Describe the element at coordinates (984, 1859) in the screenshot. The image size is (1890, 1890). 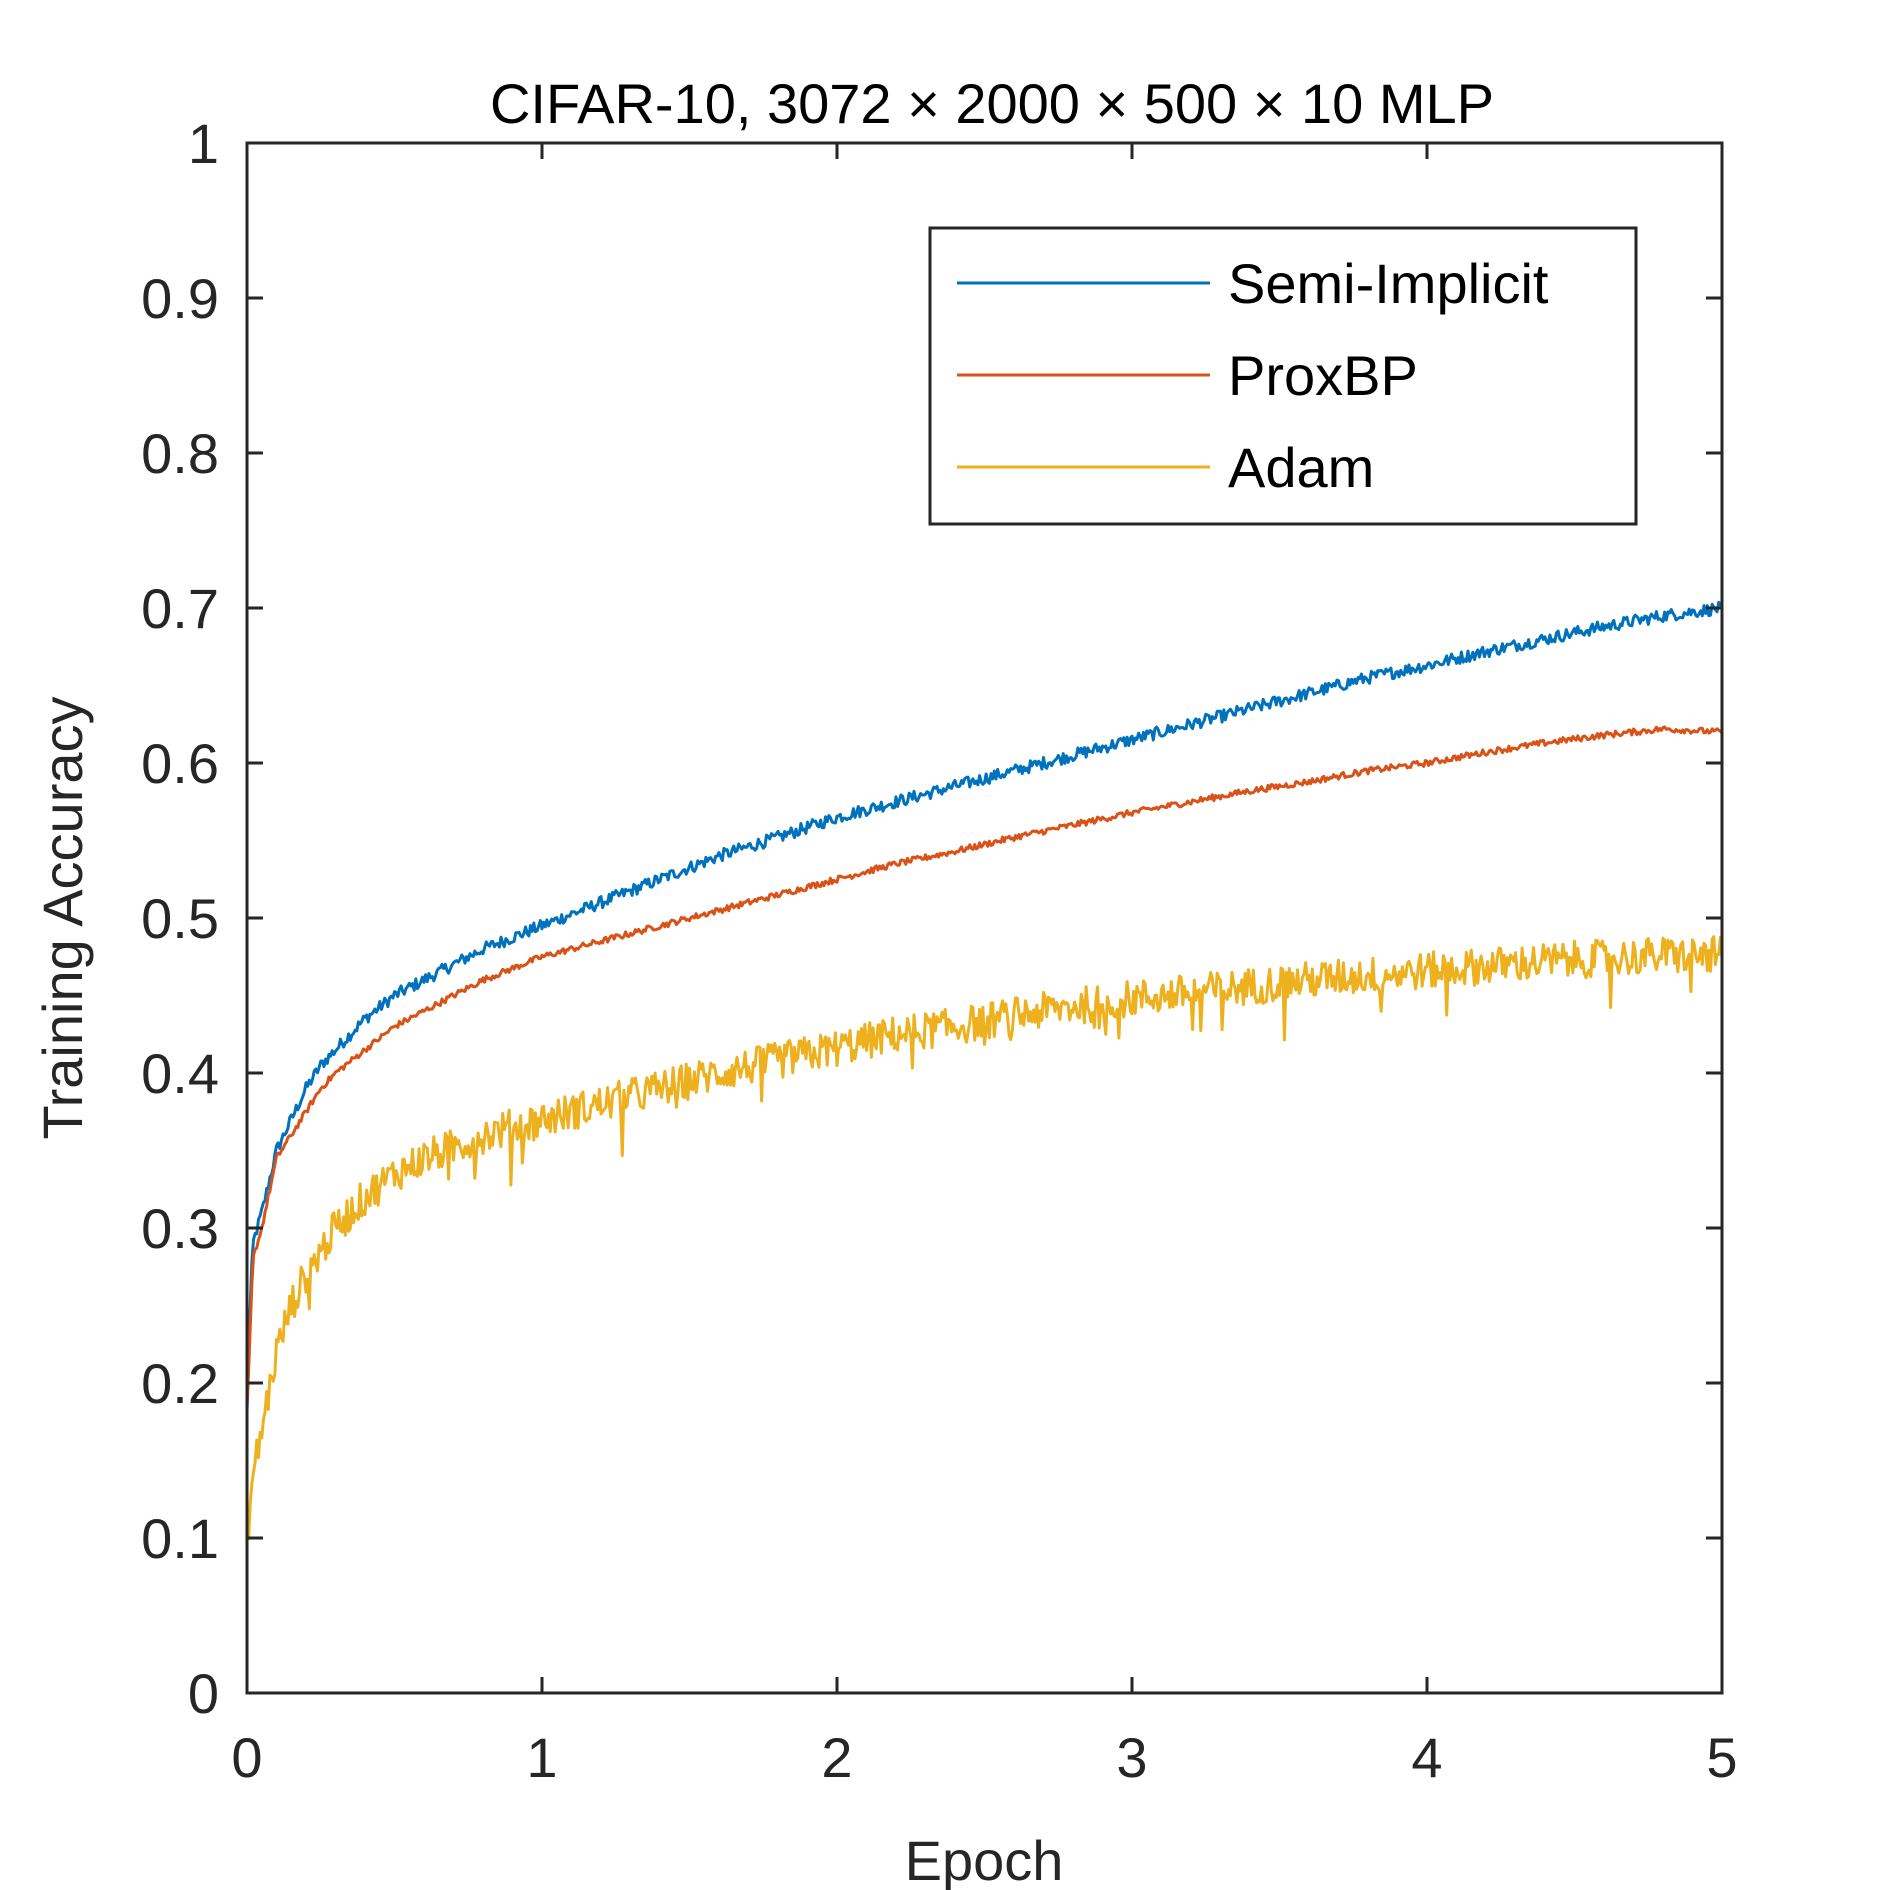
I see `x-axis-label: Epoch` at that location.